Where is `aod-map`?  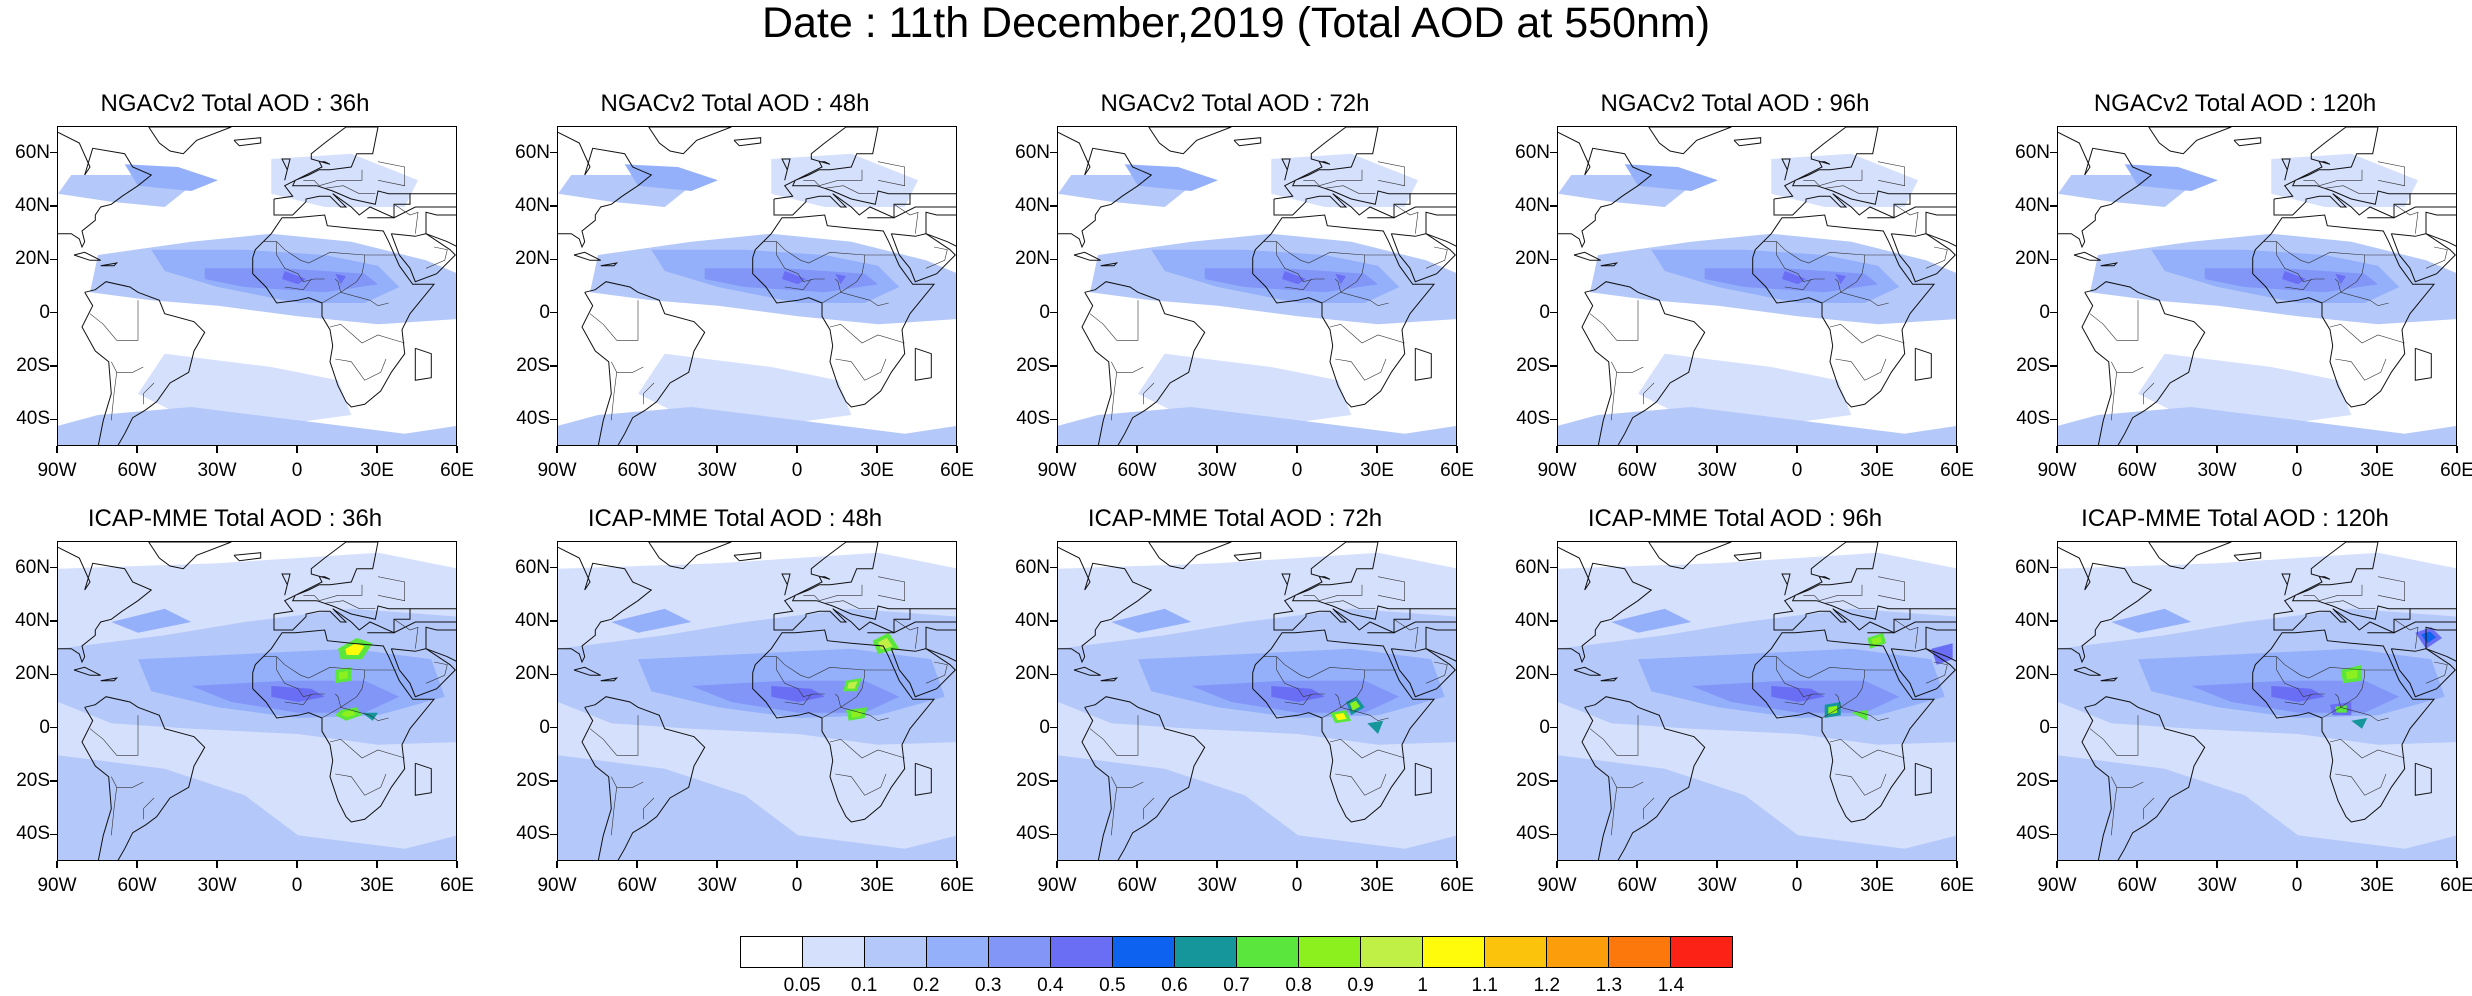
aod-map is located at coordinates (757, 286).